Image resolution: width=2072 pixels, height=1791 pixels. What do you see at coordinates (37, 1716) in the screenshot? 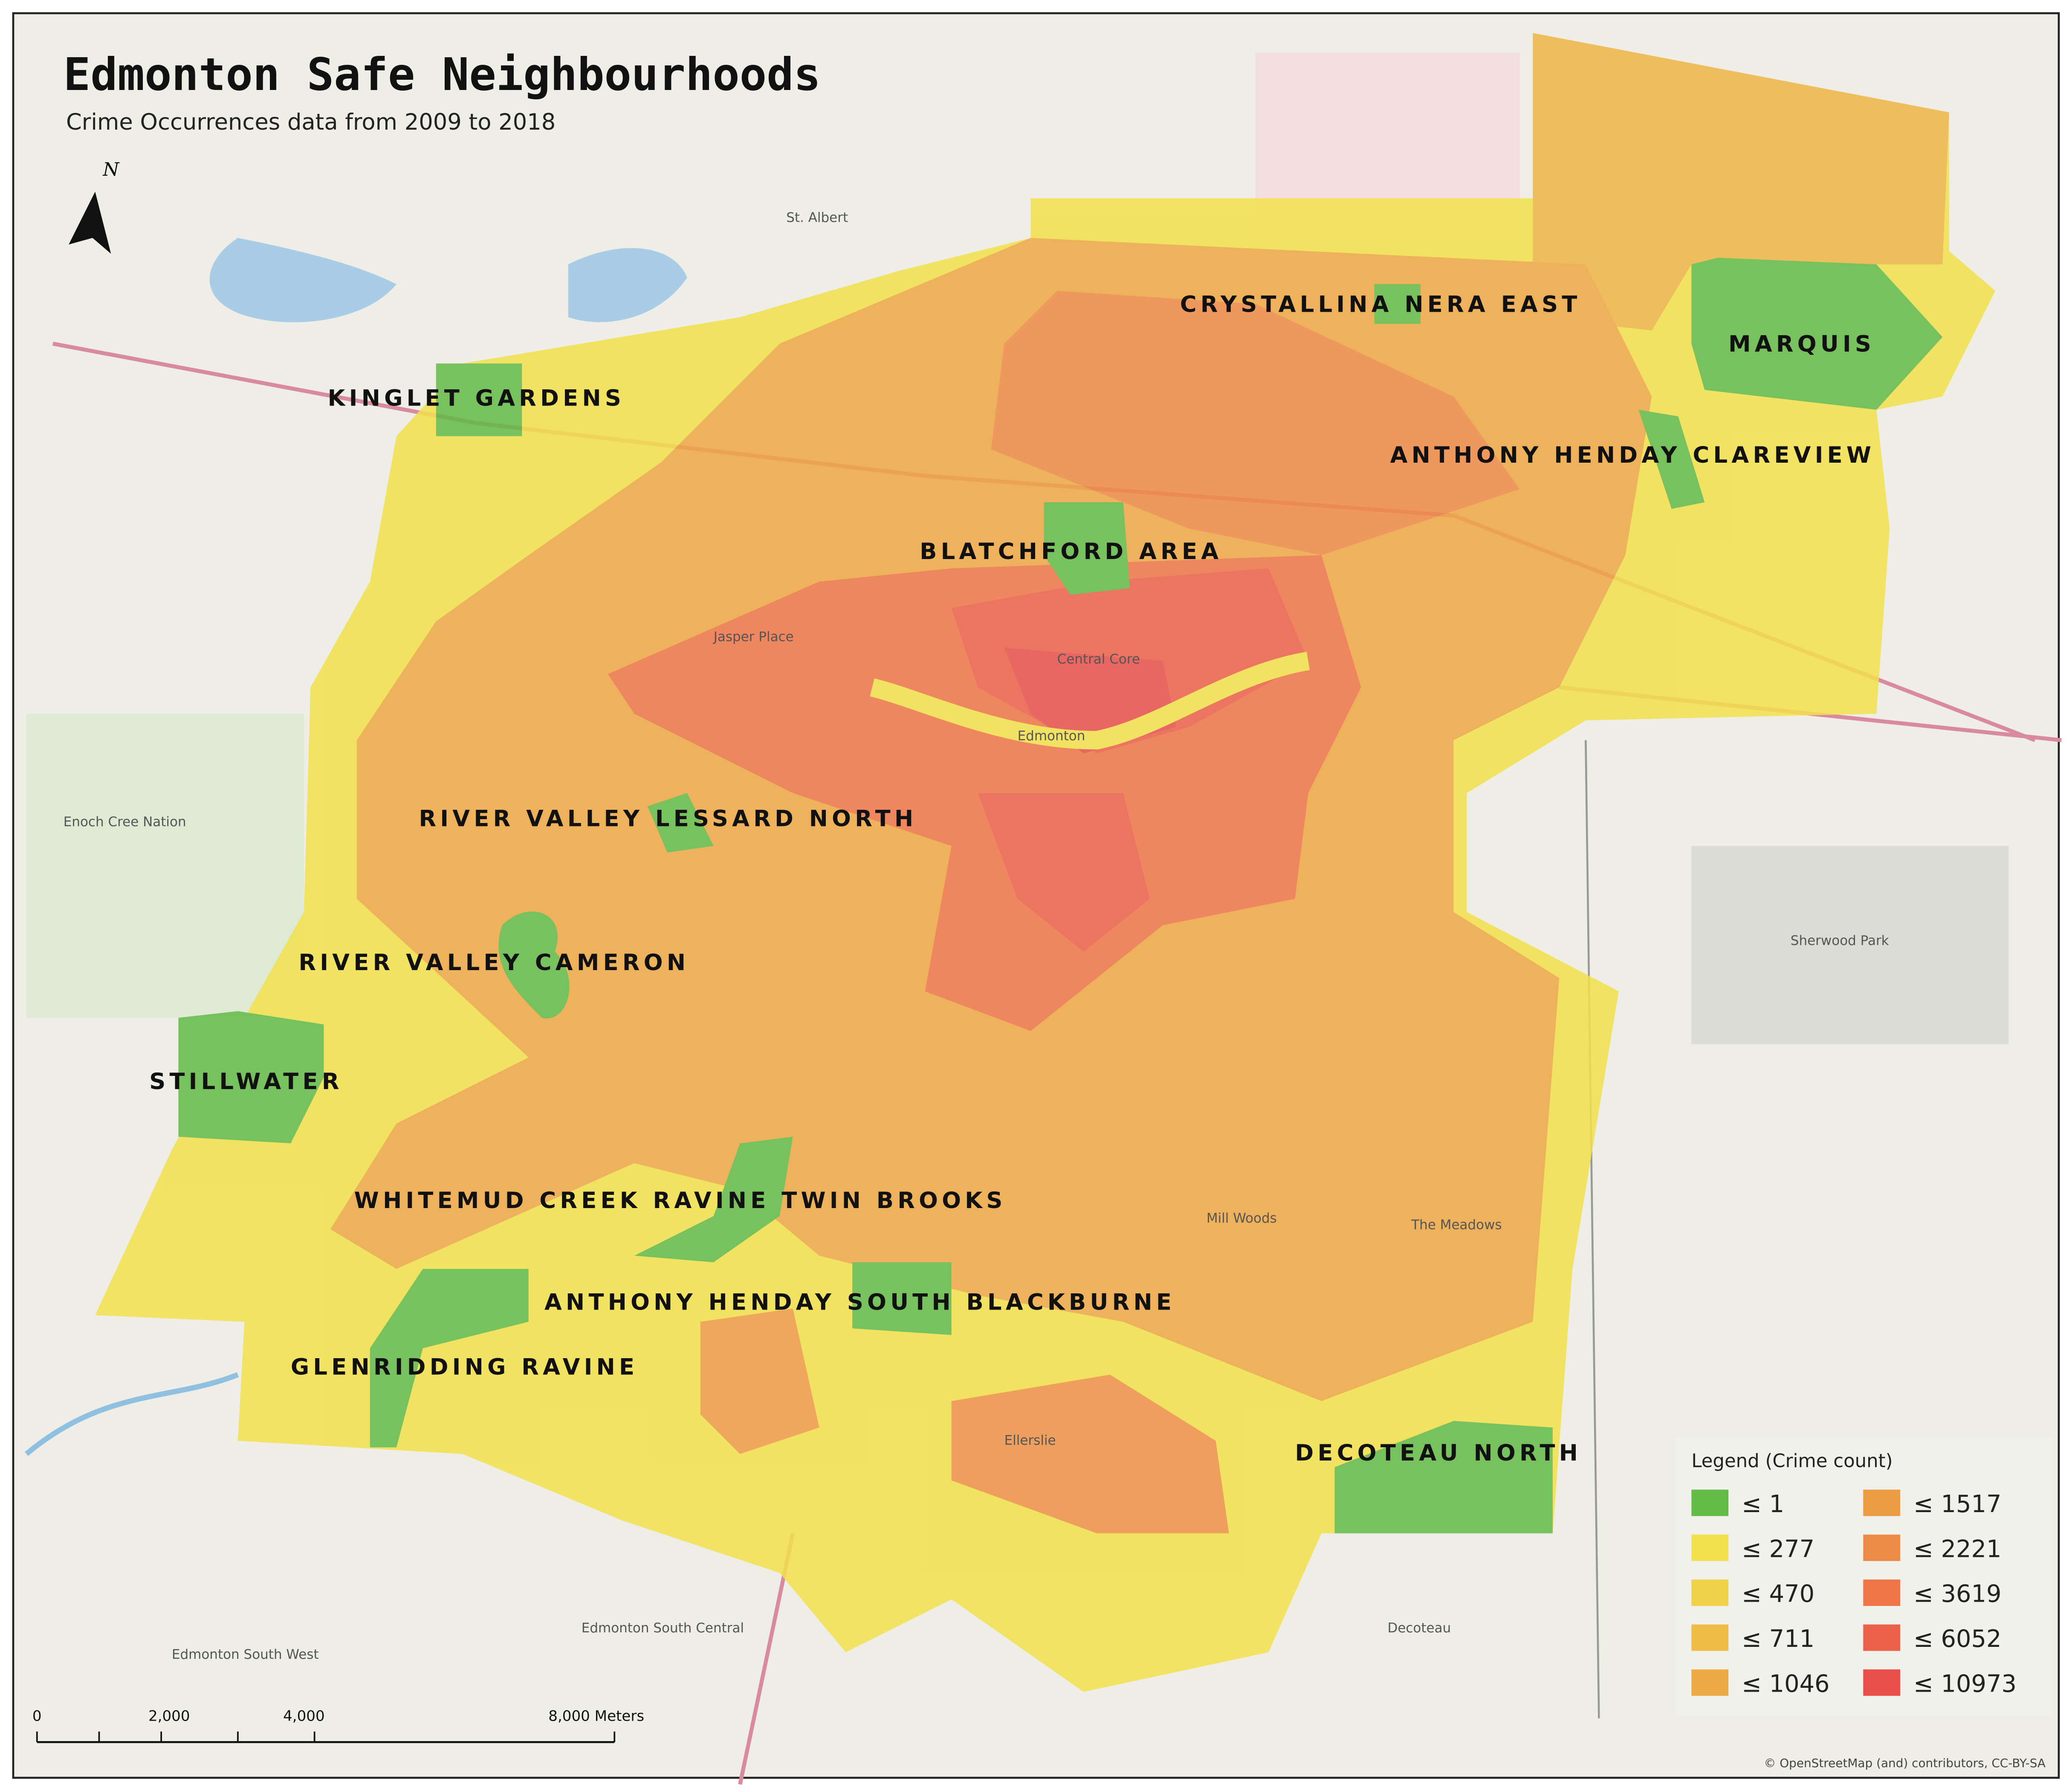
I see `scale-label: 0` at bounding box center [37, 1716].